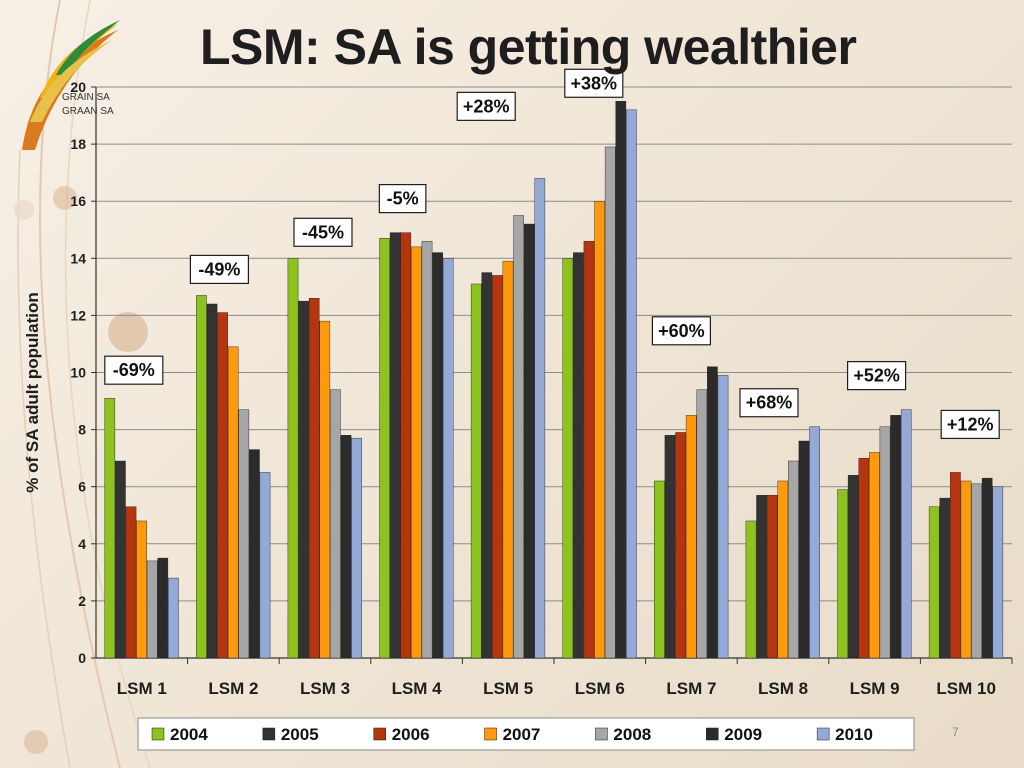 This screenshot has height=768, width=1024. Describe the element at coordinates (32, 392) in the screenshot. I see `y-axis-label: % of SA adult population` at that location.